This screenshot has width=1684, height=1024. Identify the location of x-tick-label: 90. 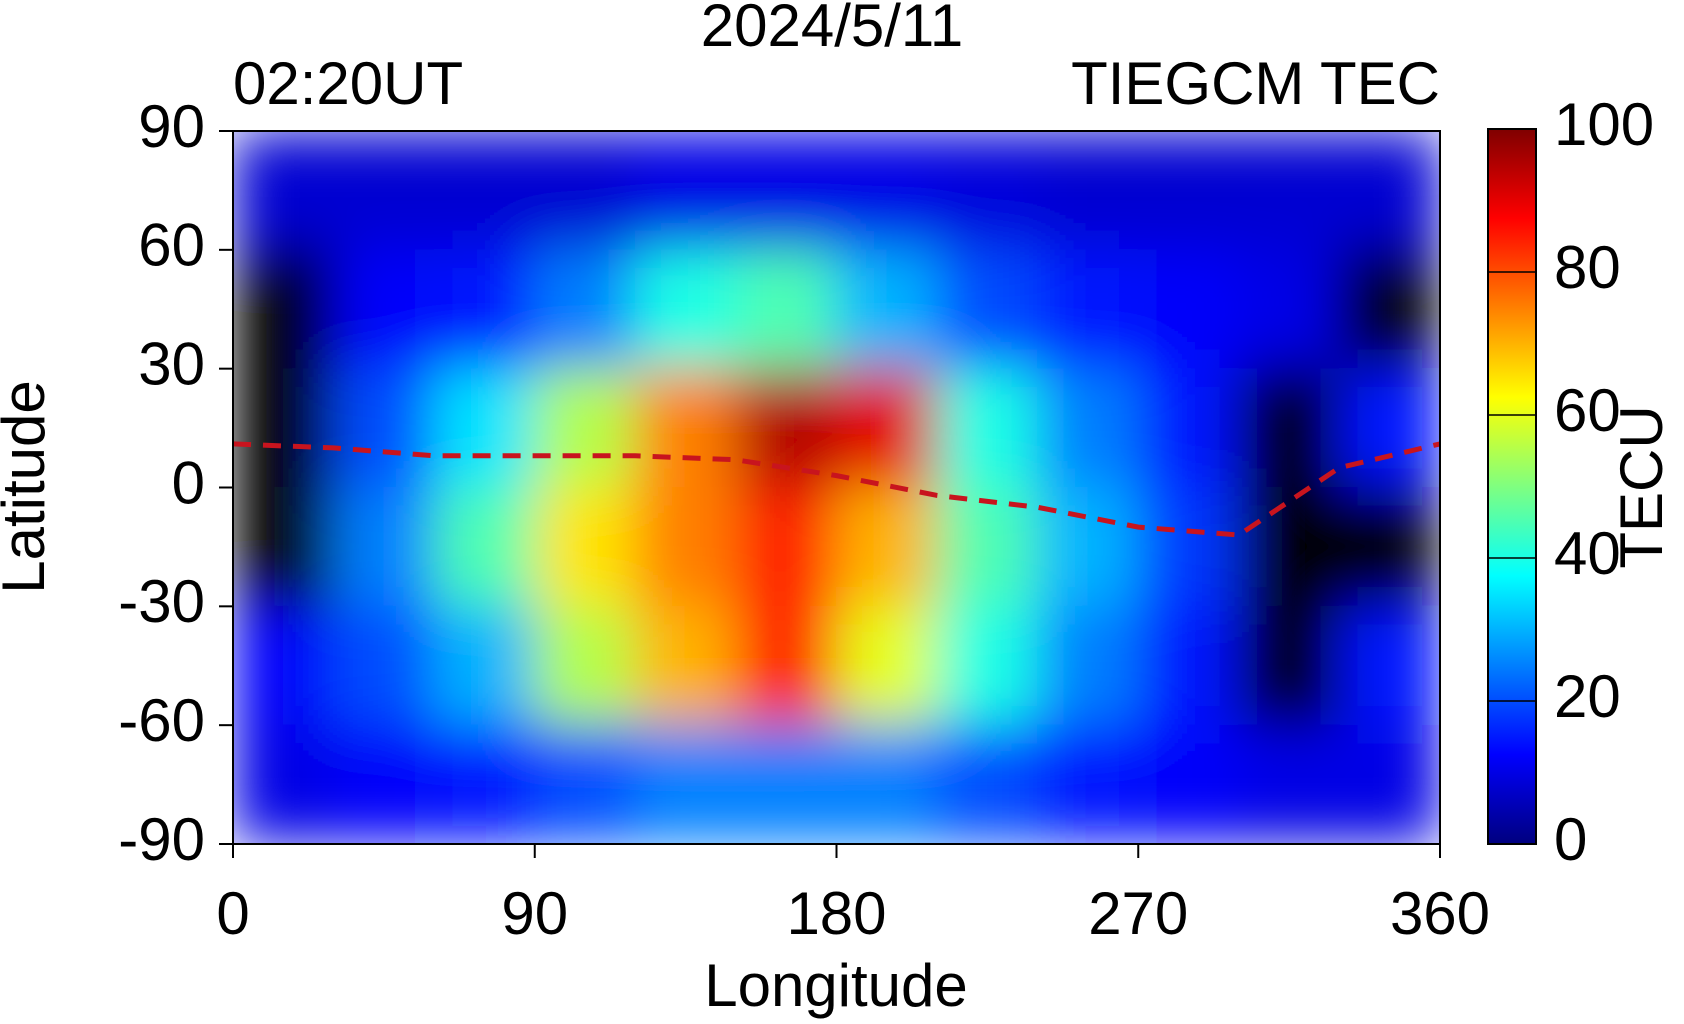
(534, 913).